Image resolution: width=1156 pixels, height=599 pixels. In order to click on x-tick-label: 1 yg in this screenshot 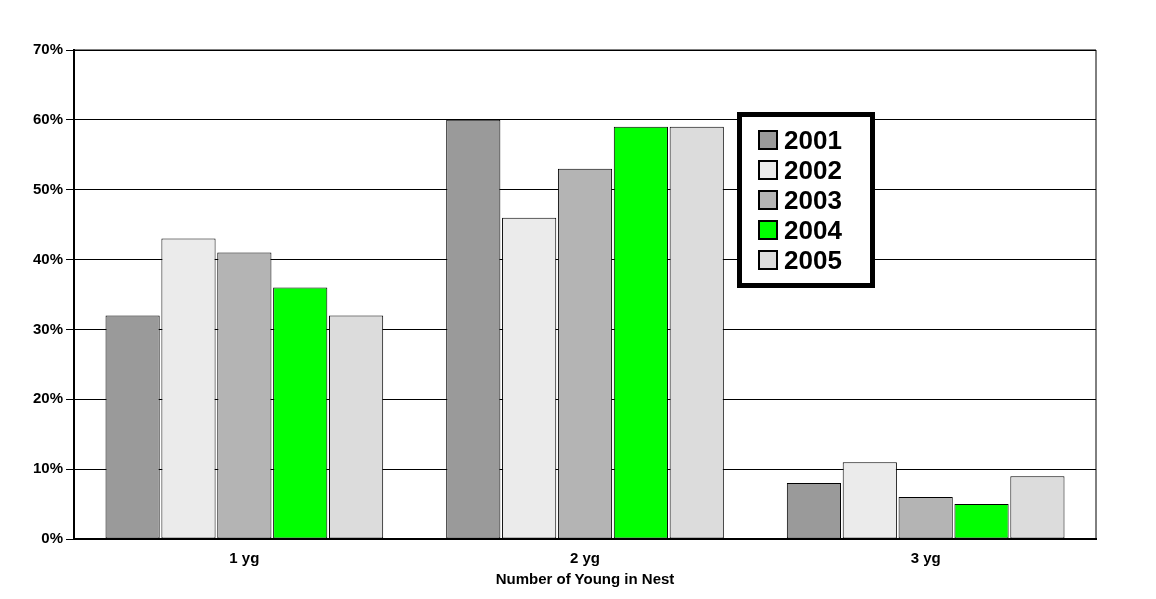, I will do `click(244, 558)`.